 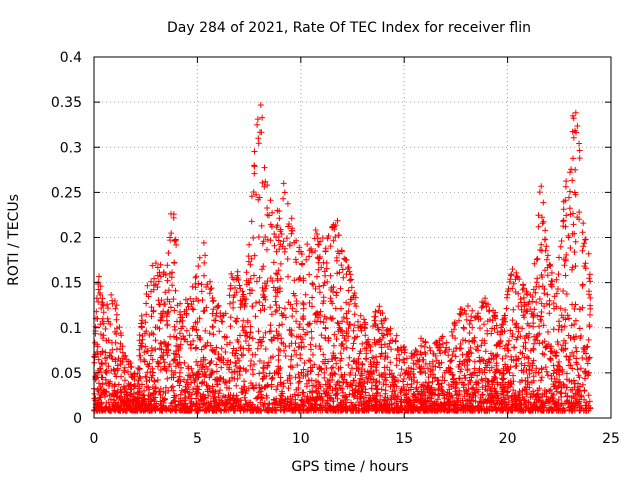 I want to click on x-tick-label: 25, so click(x=611, y=439).